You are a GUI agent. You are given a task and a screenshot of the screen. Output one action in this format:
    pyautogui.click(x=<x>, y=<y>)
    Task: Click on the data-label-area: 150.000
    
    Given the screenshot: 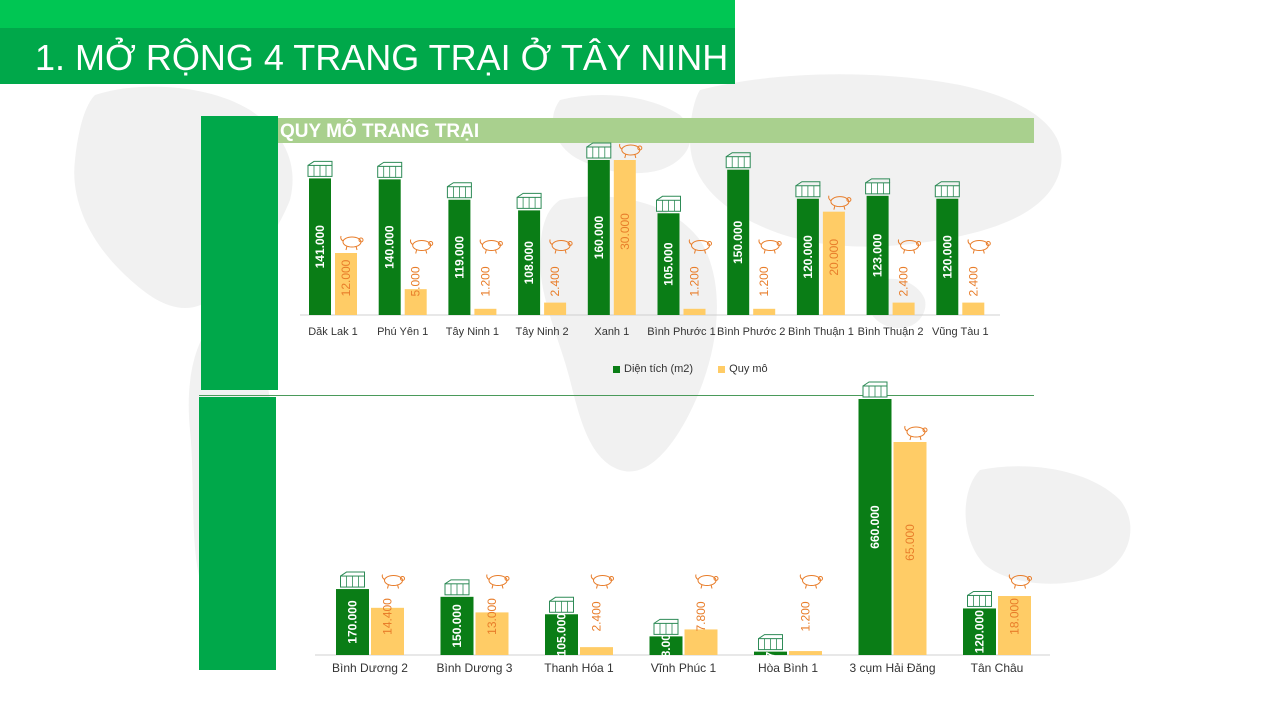 What is the action you would take?
    pyautogui.click(x=457, y=626)
    